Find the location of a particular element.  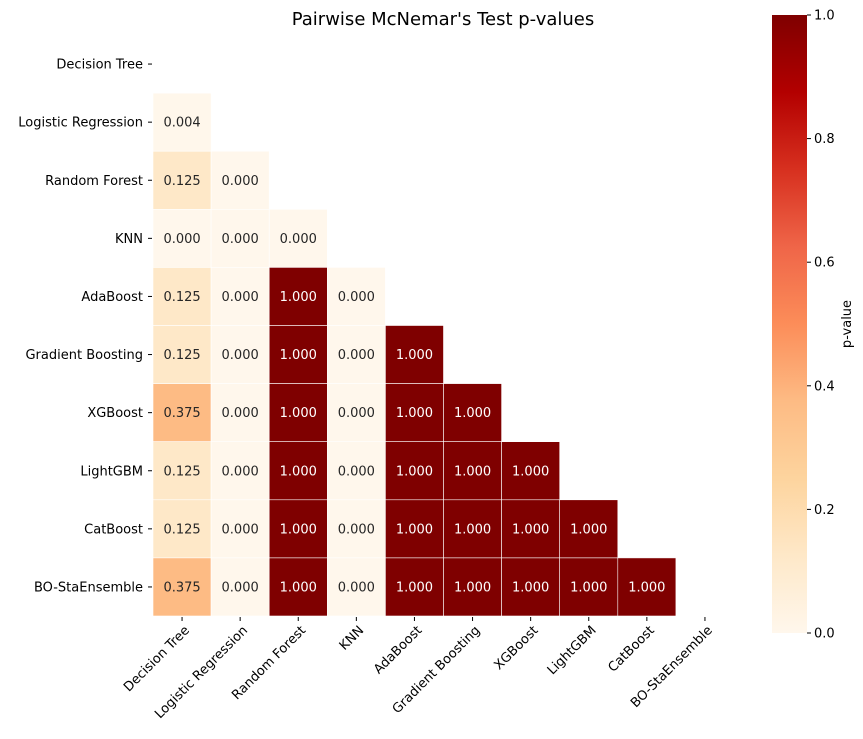

x-axis-tick-label: AdaBoost is located at coordinates (398, 650).